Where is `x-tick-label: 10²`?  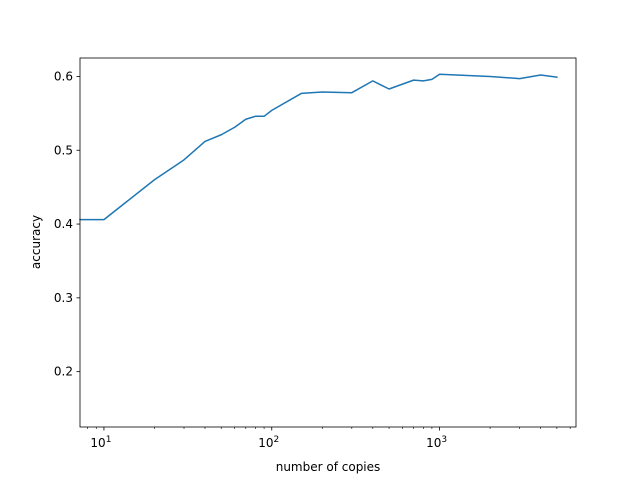 x-tick-label: 10² is located at coordinates (268, 442).